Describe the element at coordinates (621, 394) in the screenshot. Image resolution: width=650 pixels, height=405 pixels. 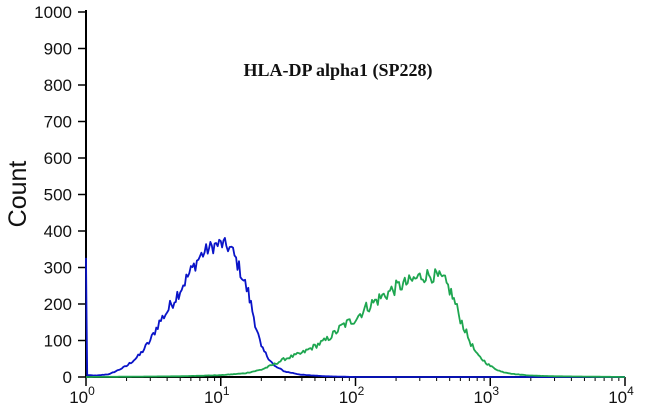
I see `x-tick-label: 10⁴` at that location.